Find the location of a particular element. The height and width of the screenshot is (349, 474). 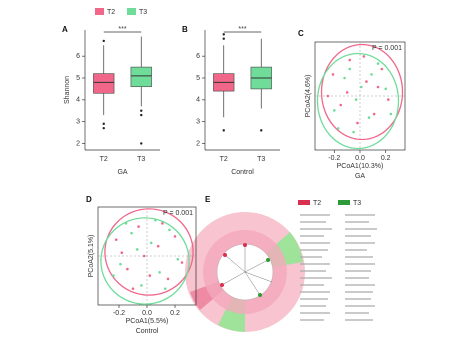

tree-branches is located at coordinates (247, 270).